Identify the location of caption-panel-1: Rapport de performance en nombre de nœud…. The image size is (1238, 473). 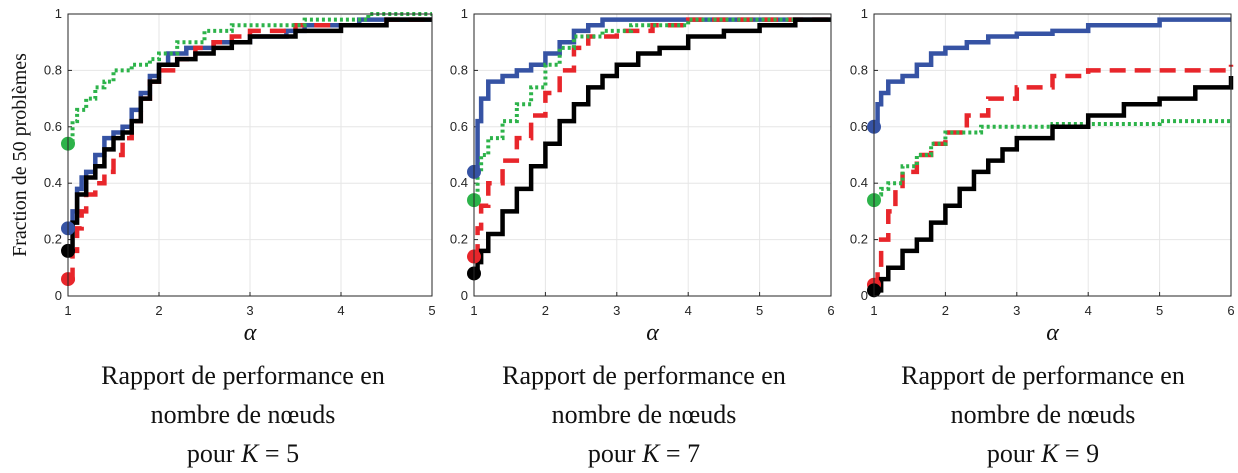
(243, 414).